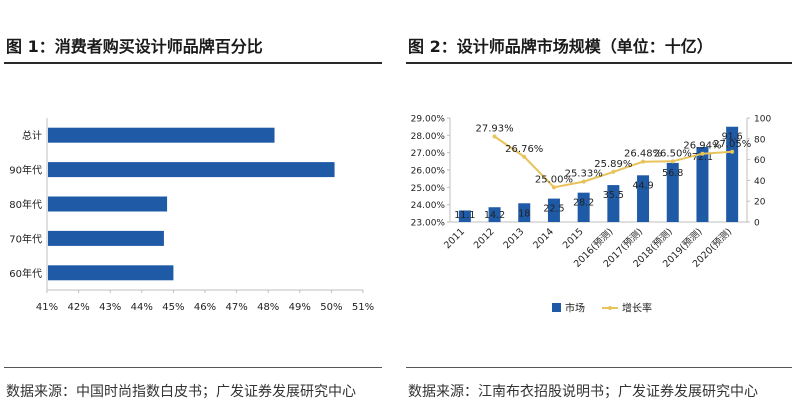 This screenshot has height=415, width=802. Describe the element at coordinates (637, 308) in the screenshot. I see `legend-growth-label: 增长率` at that location.